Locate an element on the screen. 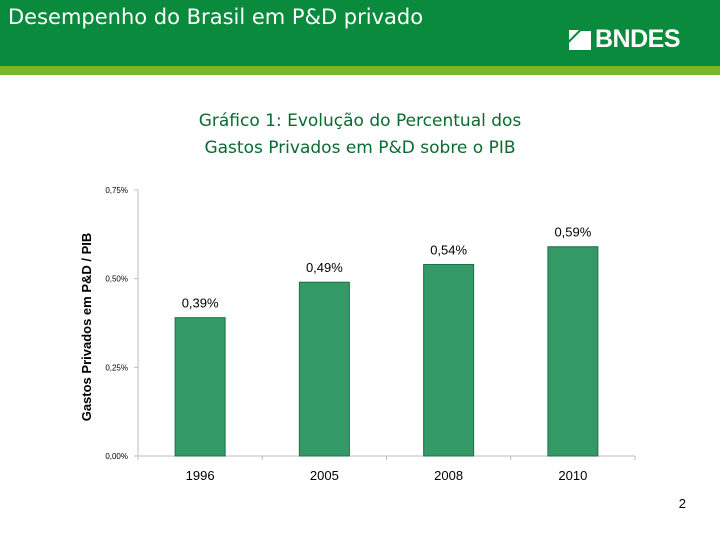 This screenshot has height=540, width=720. bndes-logo: BNDES is located at coordinates (624, 39).